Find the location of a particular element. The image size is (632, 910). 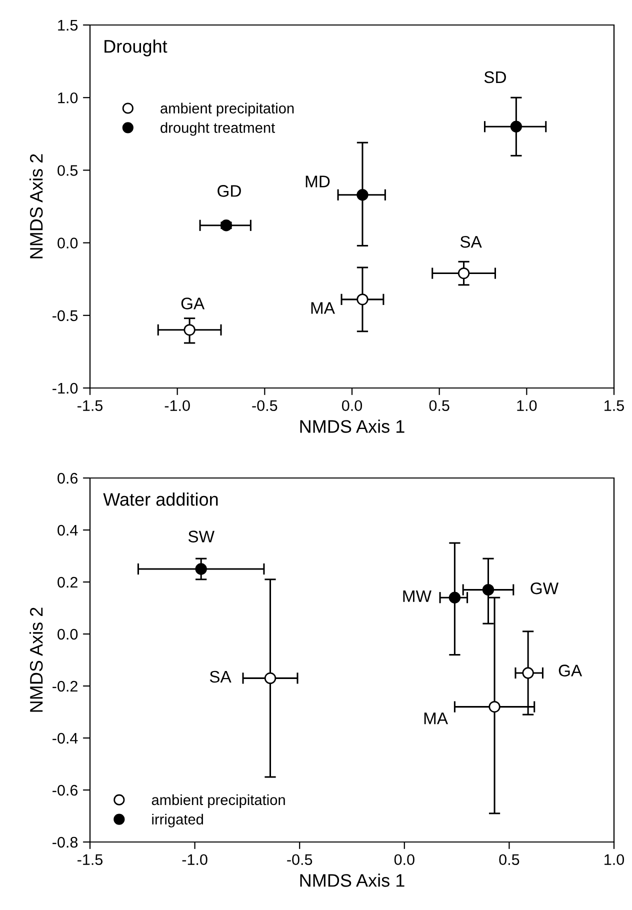

text: Water addition is located at coordinates (160, 499).